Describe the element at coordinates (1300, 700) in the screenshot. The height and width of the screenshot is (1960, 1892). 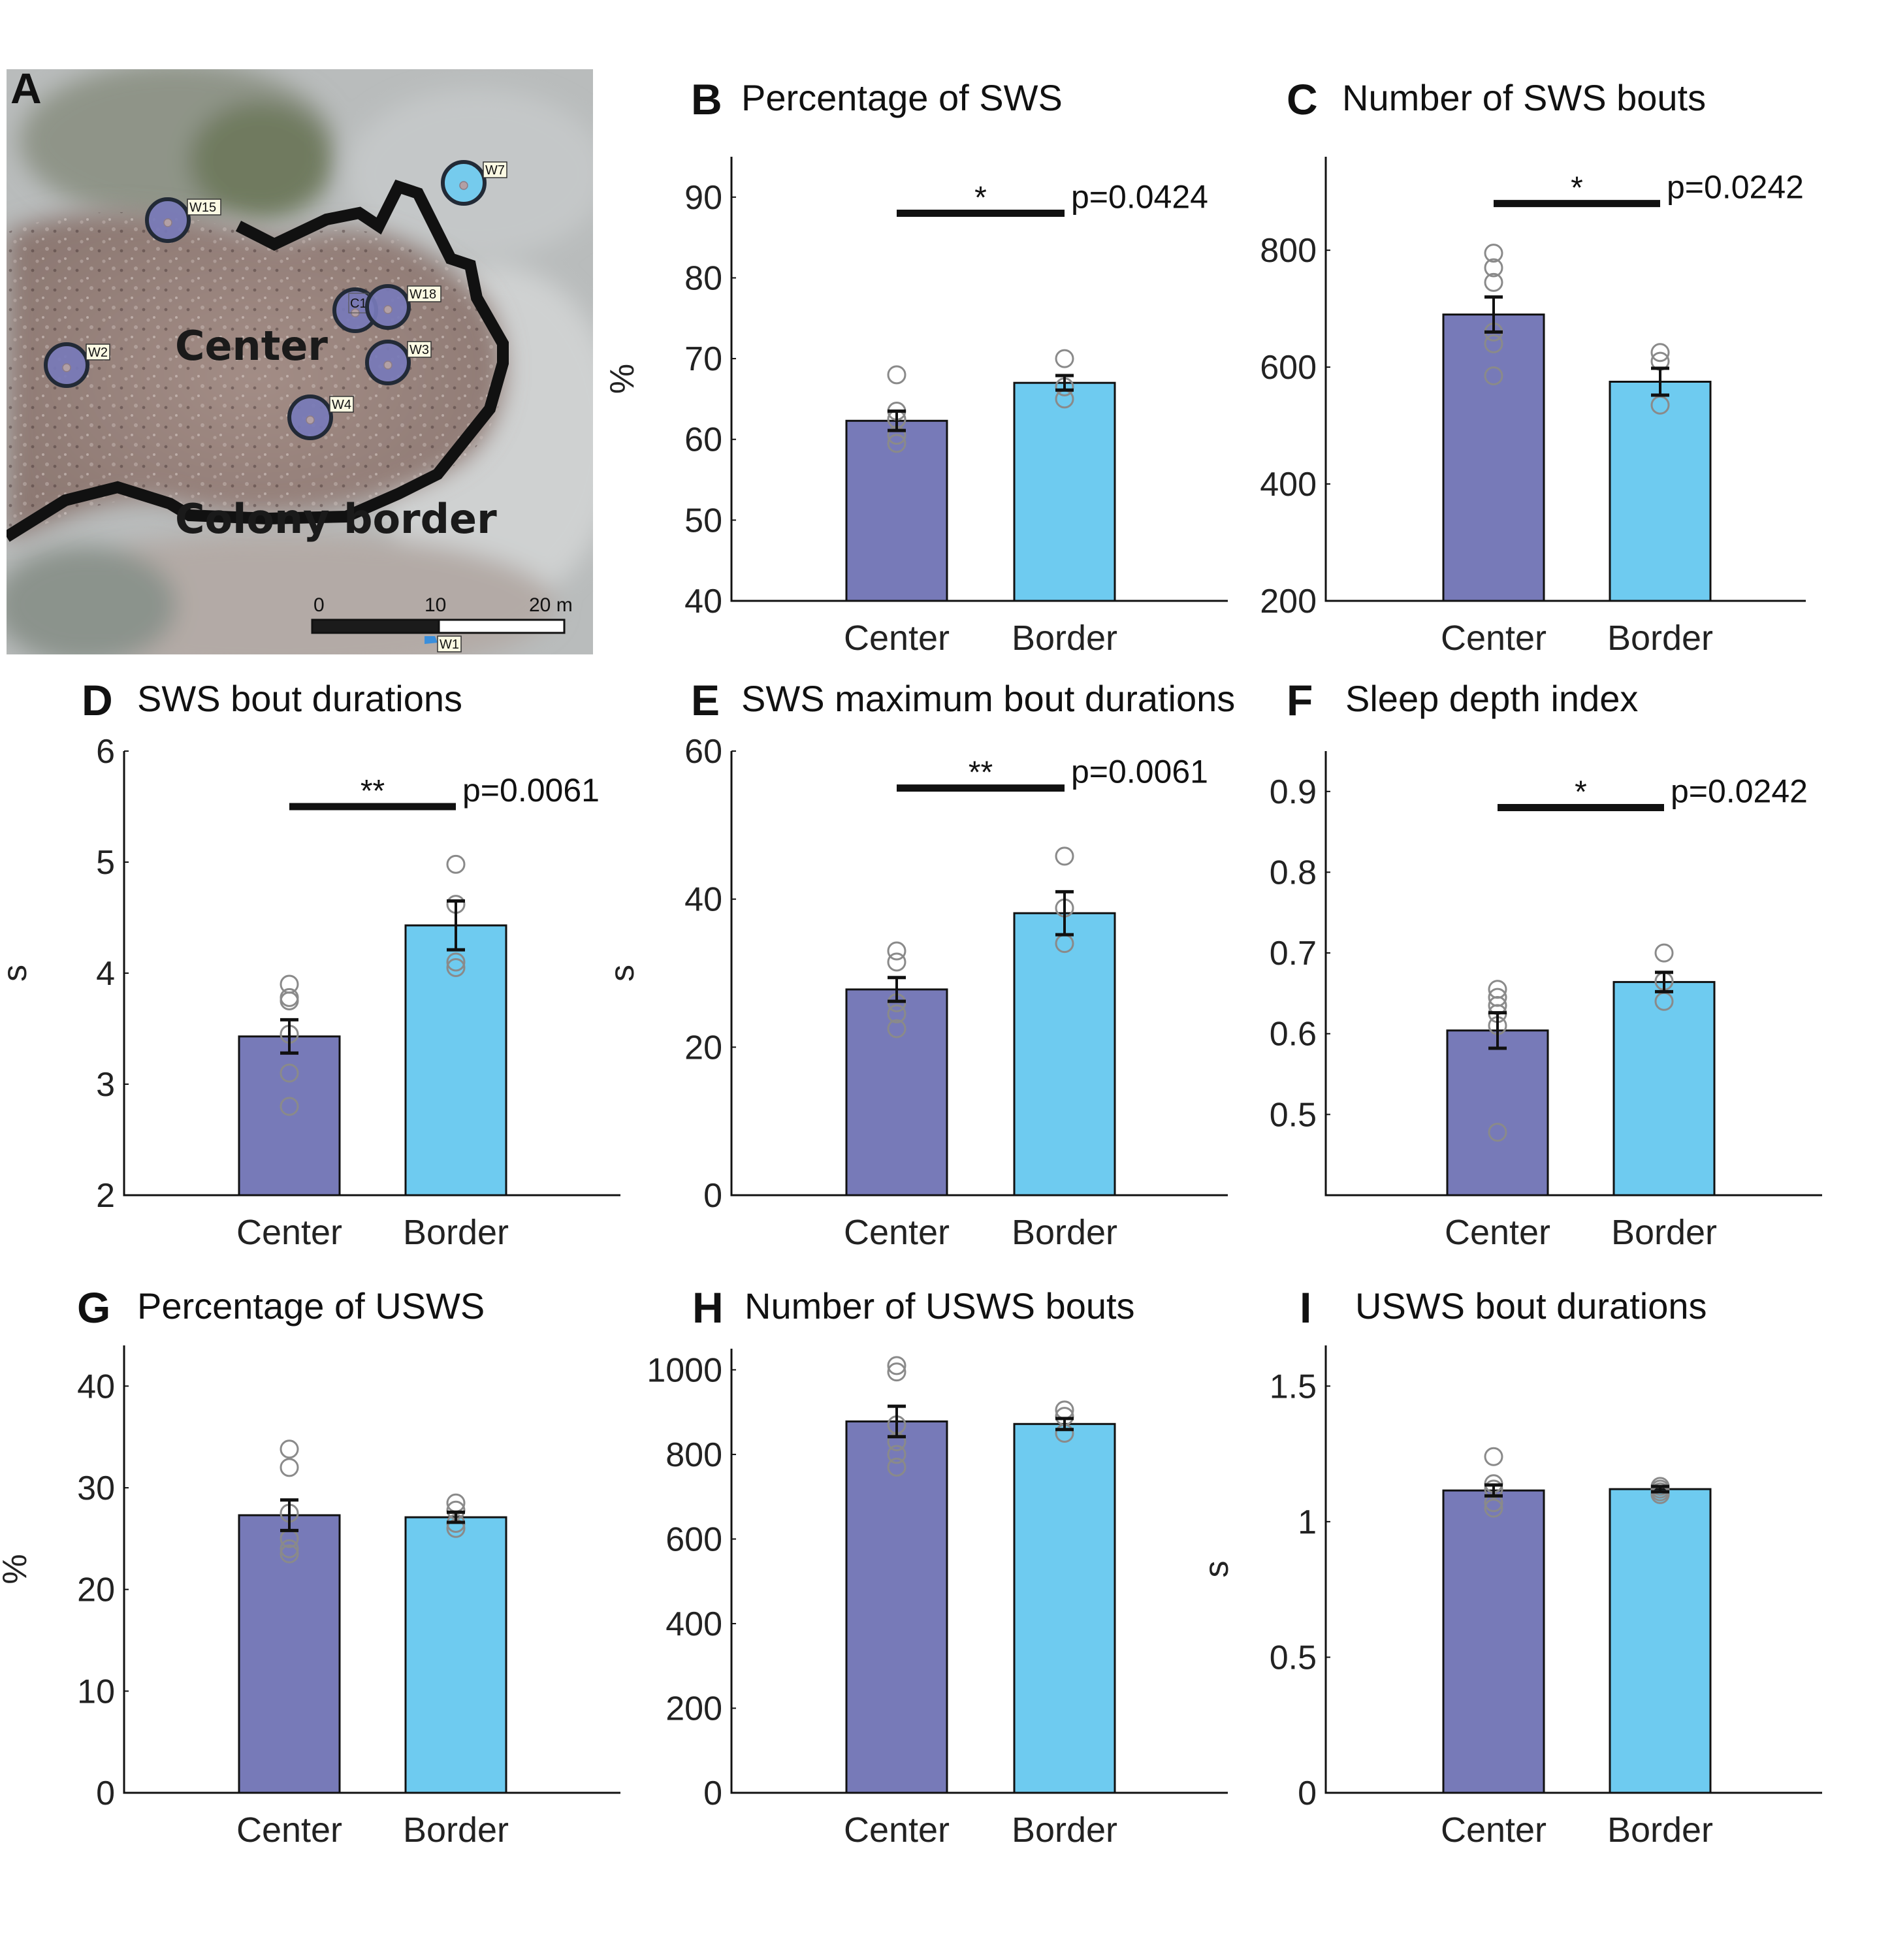
I see `panel-letter-f: F` at that location.